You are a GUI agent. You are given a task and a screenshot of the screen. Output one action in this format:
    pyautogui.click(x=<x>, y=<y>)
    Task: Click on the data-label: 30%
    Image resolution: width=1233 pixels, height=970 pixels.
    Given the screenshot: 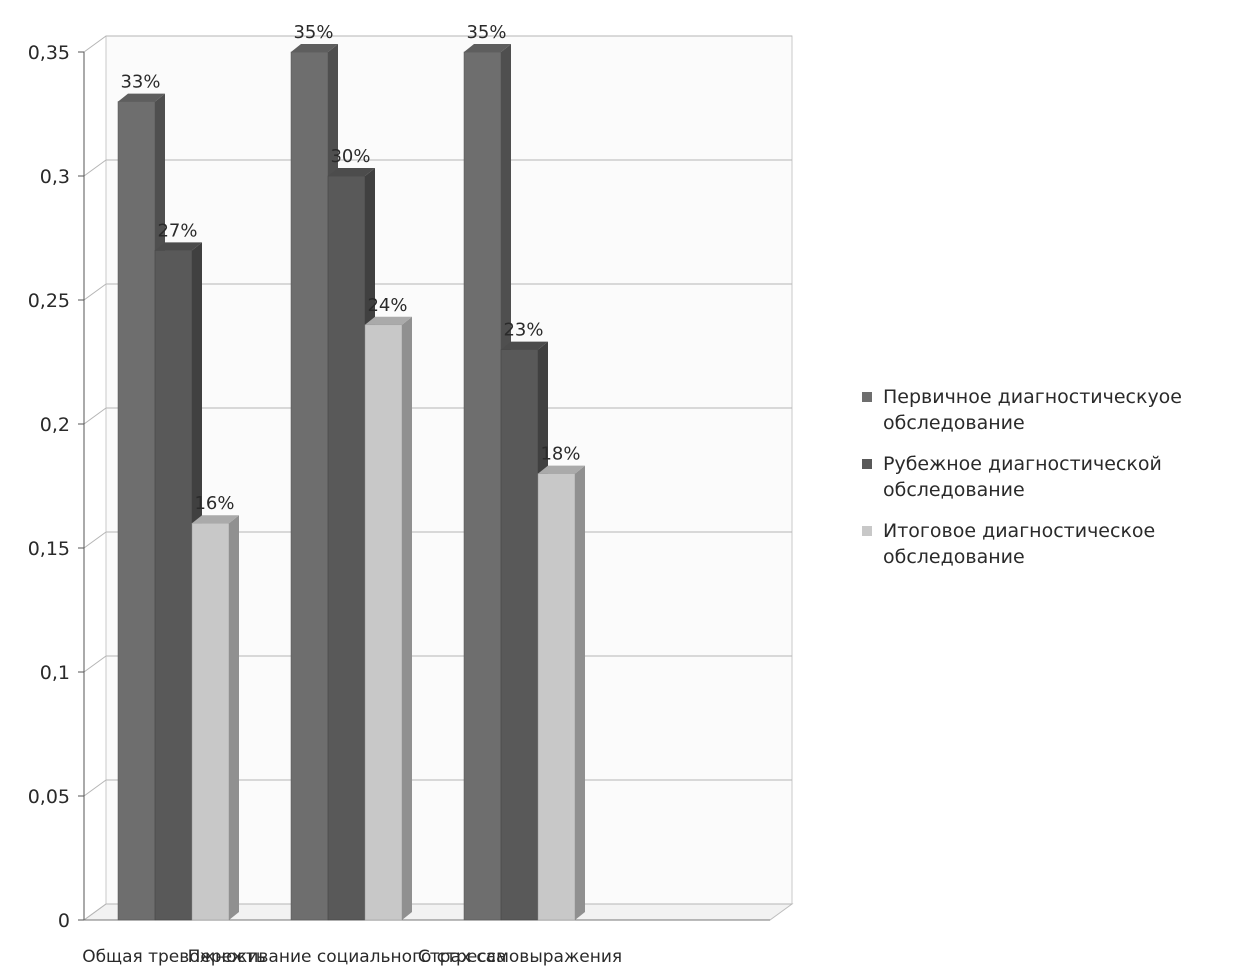 What is the action you would take?
    pyautogui.click(x=350, y=156)
    